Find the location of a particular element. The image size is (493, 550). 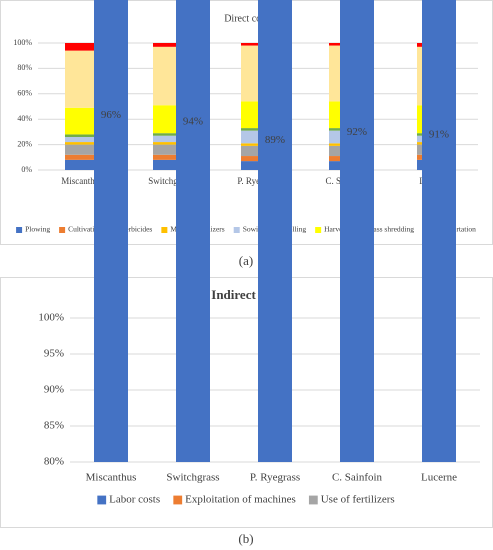

y-tick-label: 90% is located at coordinates (54, 390).